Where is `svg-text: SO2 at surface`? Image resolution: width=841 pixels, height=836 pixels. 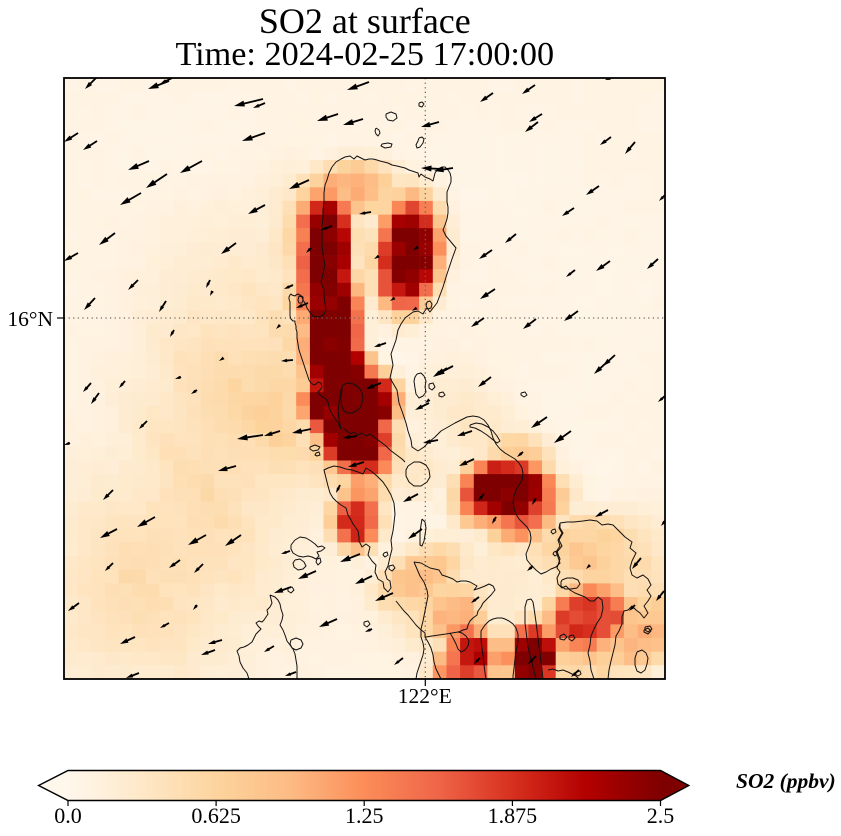
svg-text: SO2 at surface is located at coordinates (365, 21).